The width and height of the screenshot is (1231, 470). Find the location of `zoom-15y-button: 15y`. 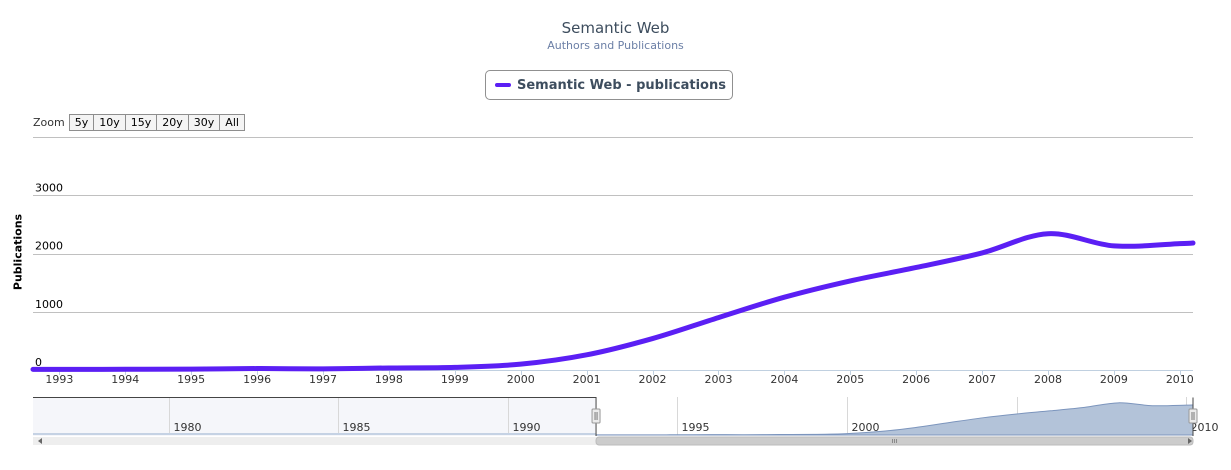

zoom-15y-button: 15y is located at coordinates (140, 122).